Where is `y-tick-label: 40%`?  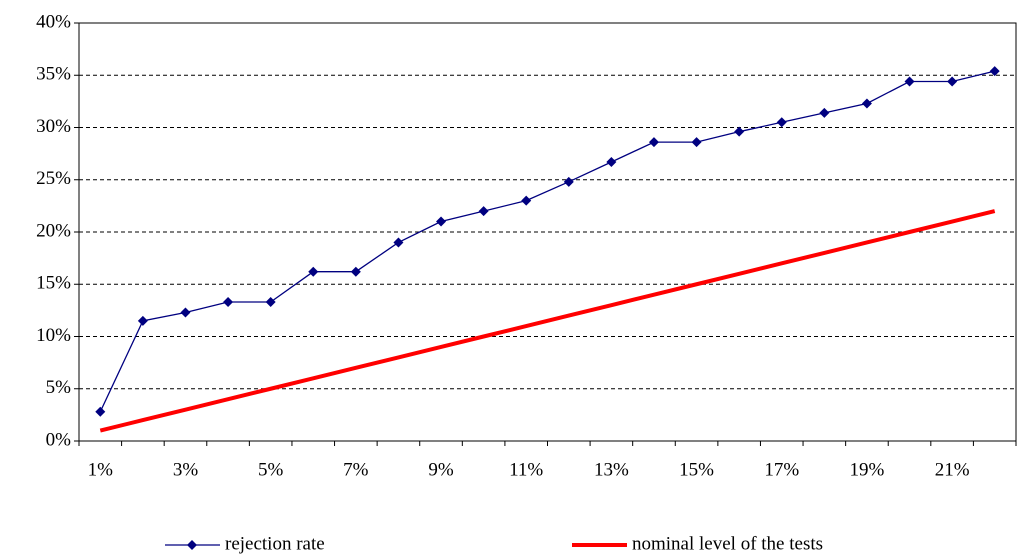
y-tick-label: 40% is located at coordinates (53, 21).